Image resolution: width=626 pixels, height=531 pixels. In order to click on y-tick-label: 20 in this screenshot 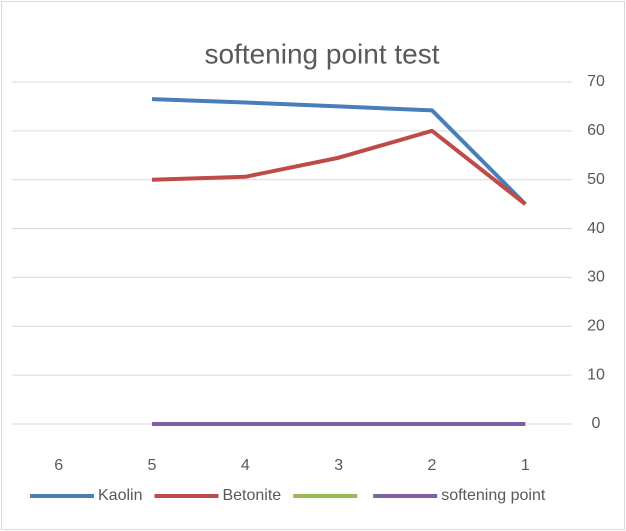, I will do `click(596, 326)`.